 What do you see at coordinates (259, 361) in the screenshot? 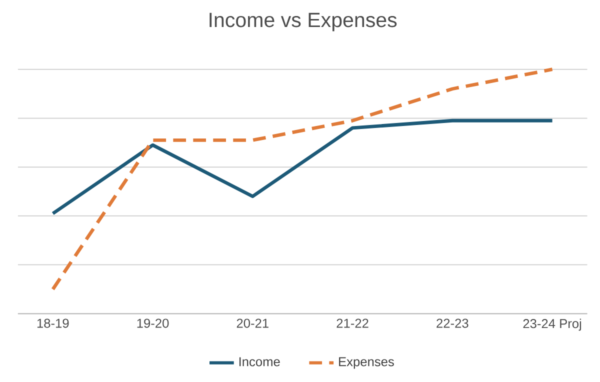
I see `legend-label: Income` at bounding box center [259, 361].